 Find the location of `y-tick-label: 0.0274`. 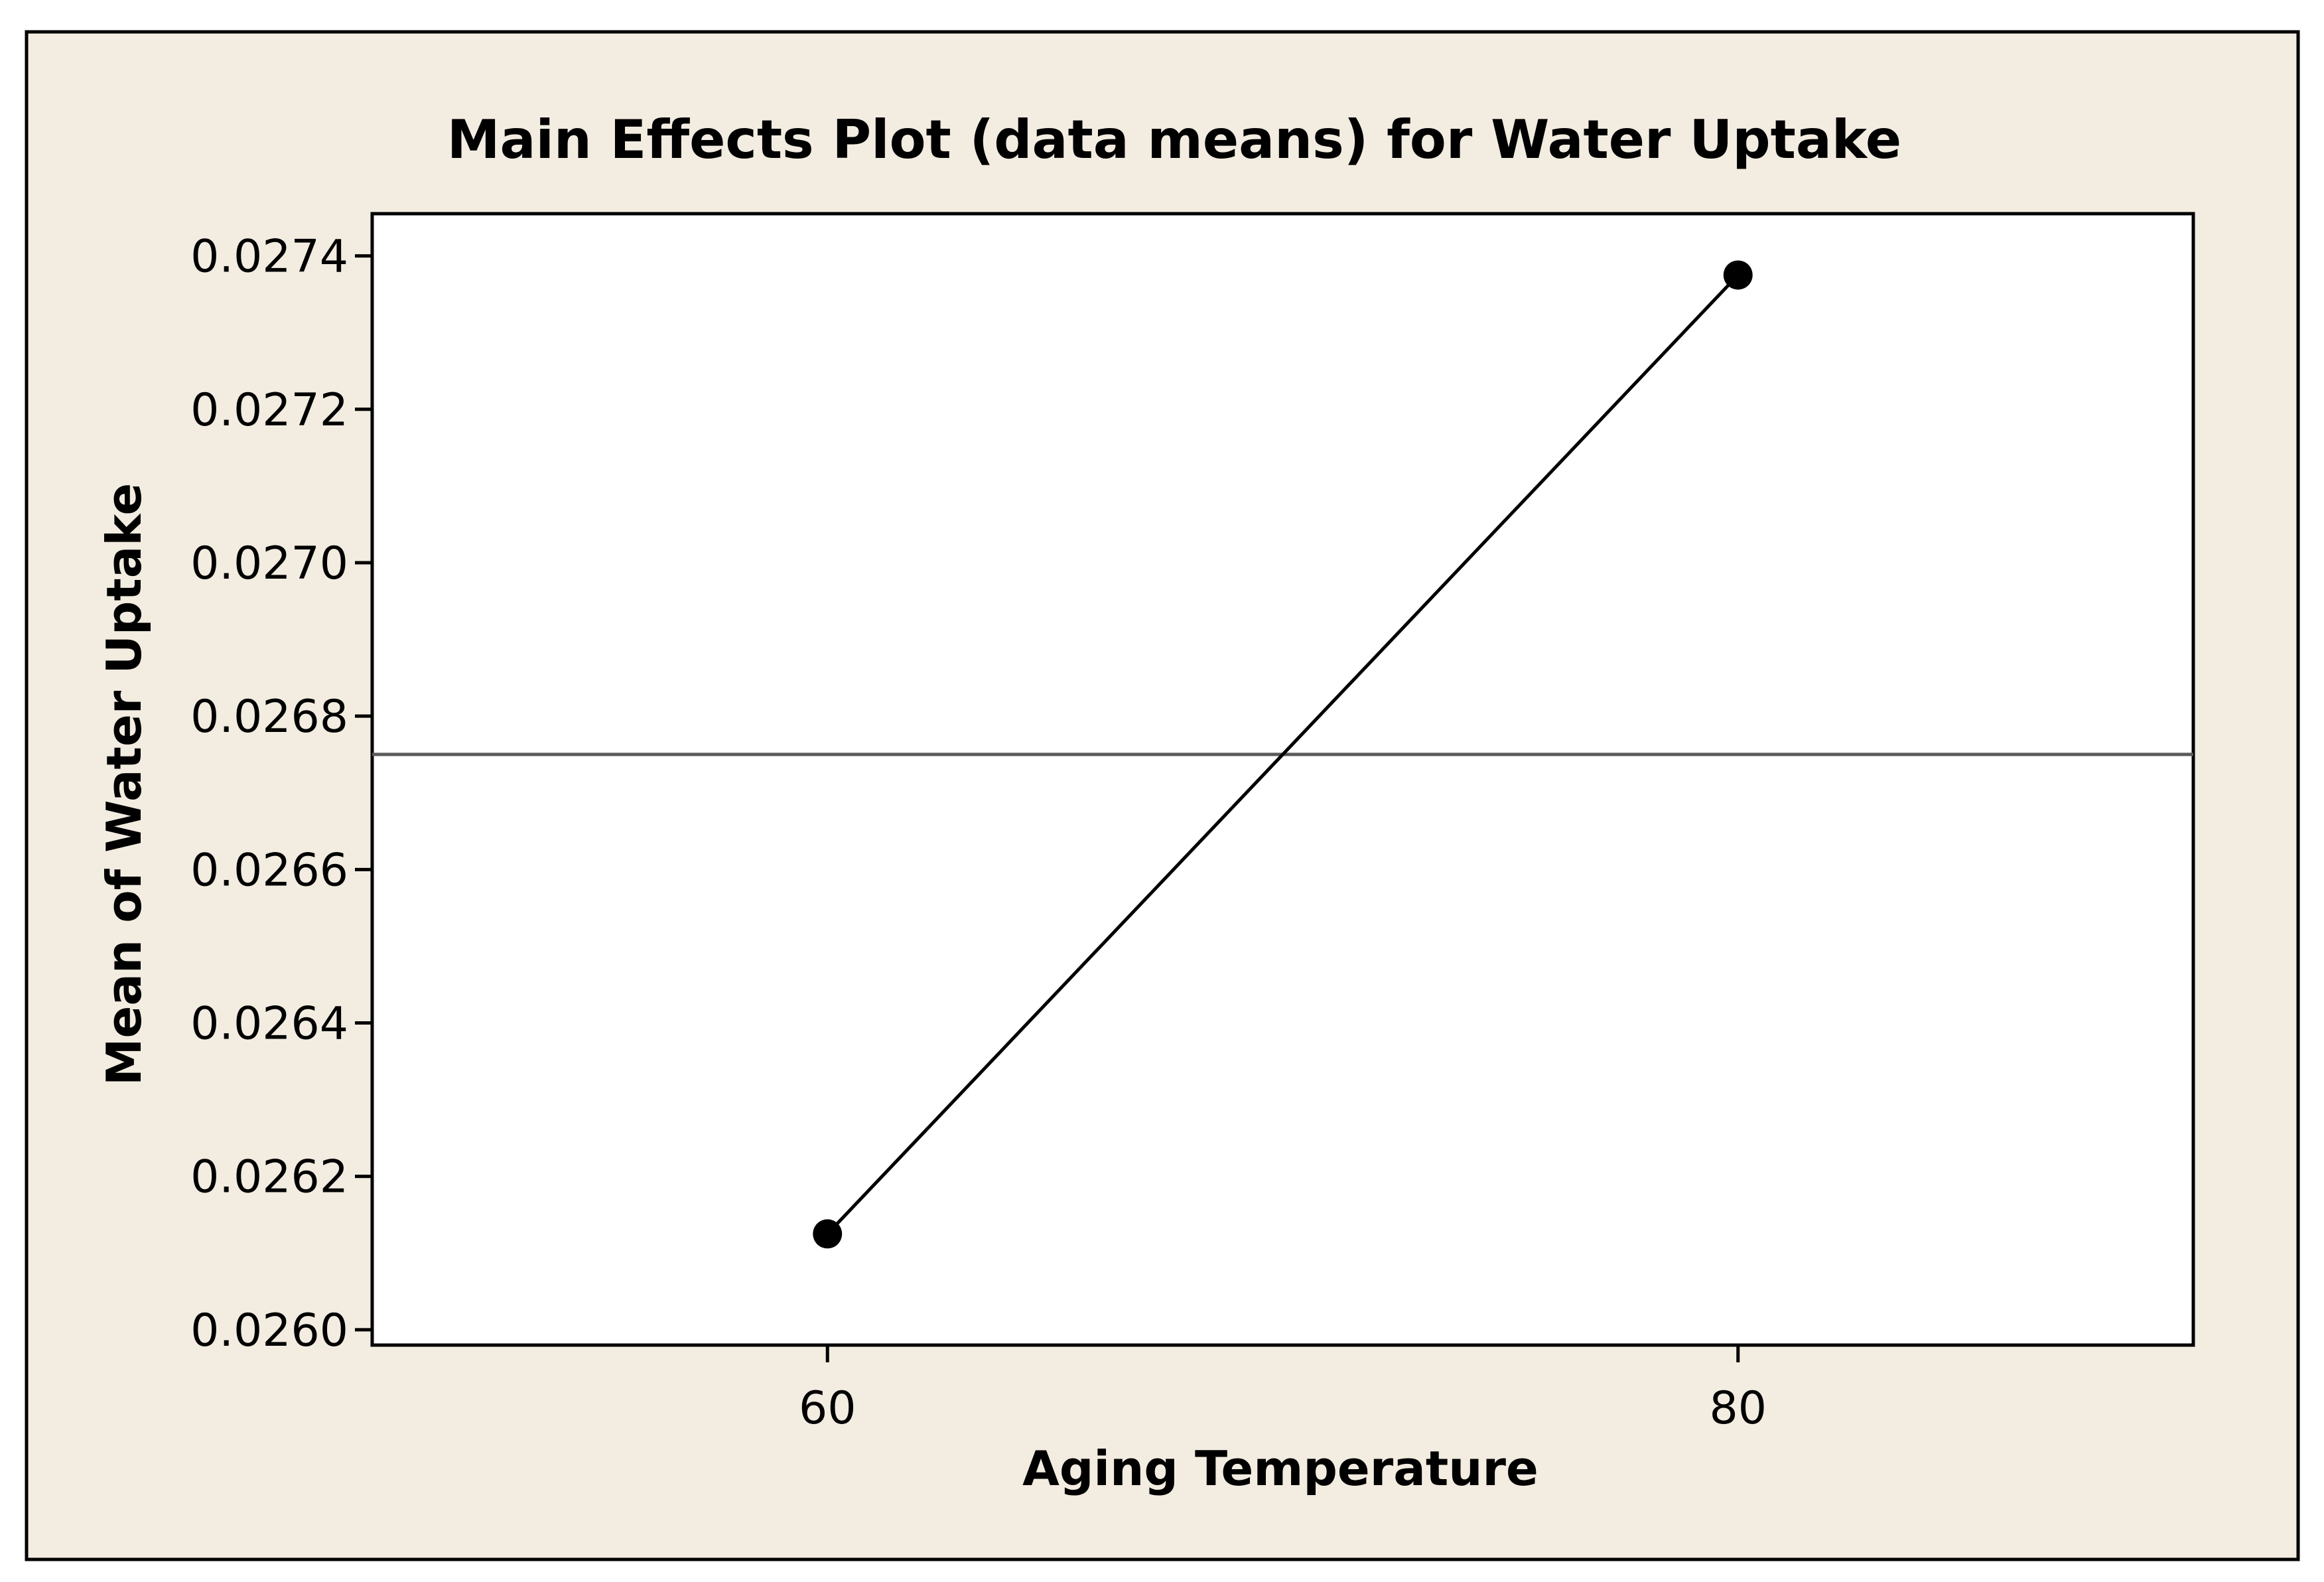

y-tick-label: 0.0274 is located at coordinates (269, 257).